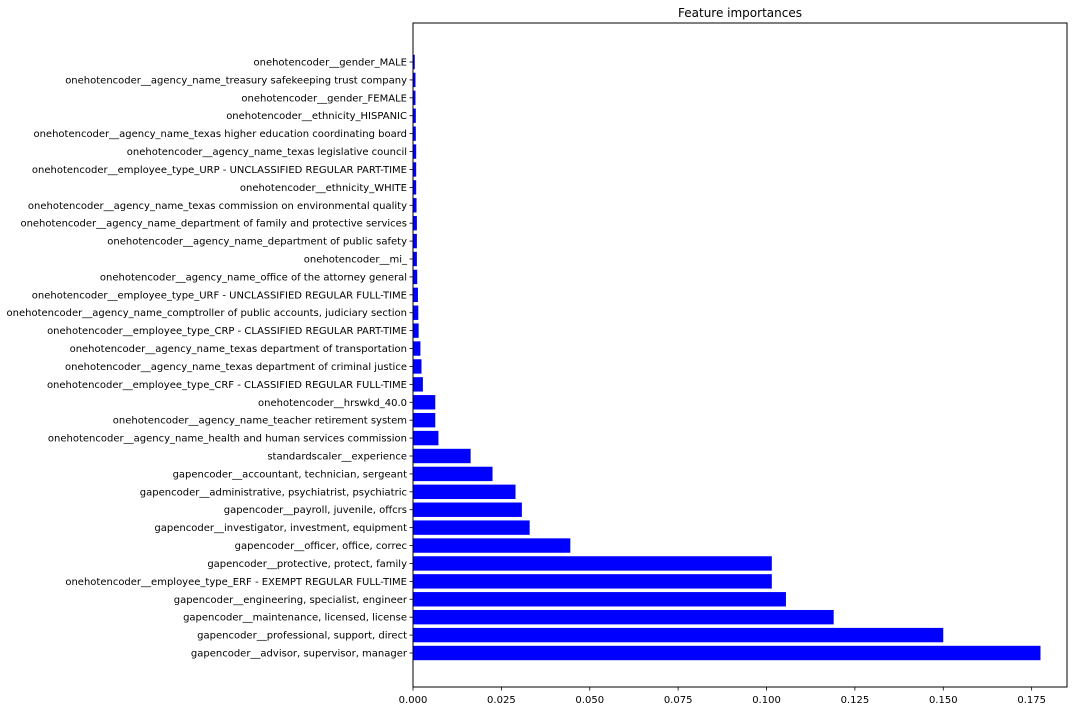  I want to click on category-label: standardscaler__experience, so click(337, 457).